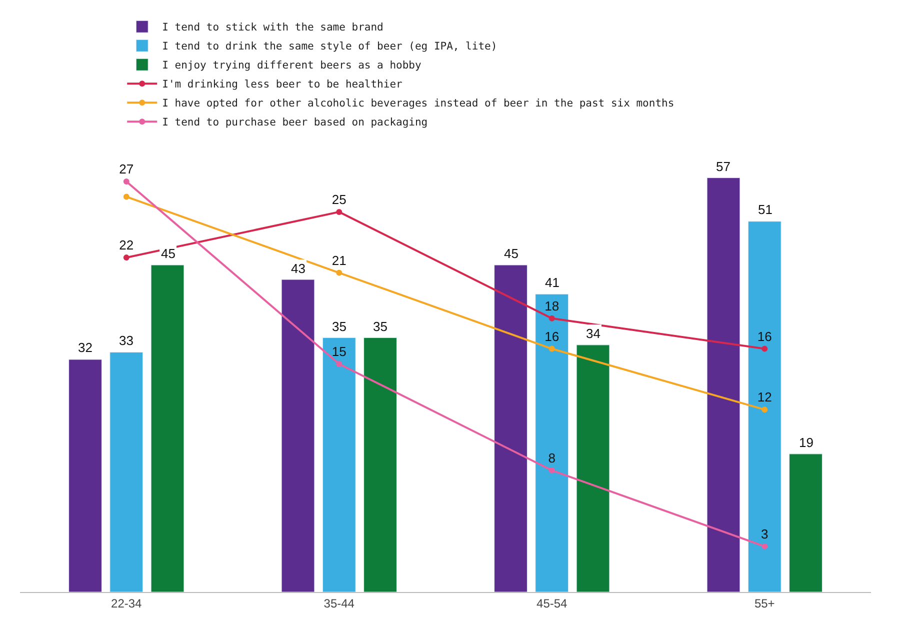 This screenshot has height=637, width=901. What do you see at coordinates (330, 46) in the screenshot?
I see `legend-label: I tend to drink the same style of beer (eg IPA, lite)` at bounding box center [330, 46].